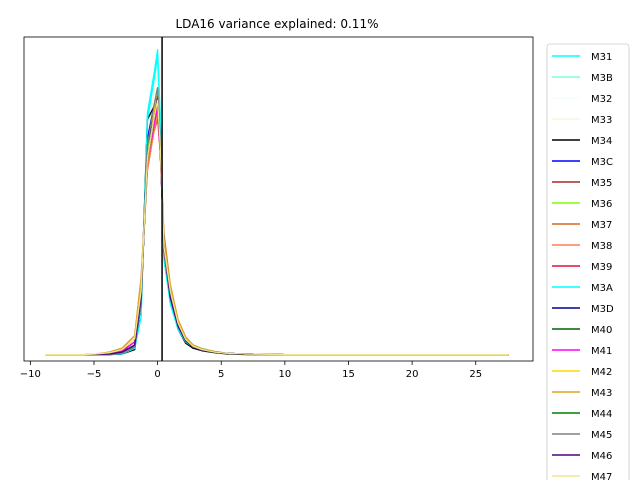 The width and height of the screenshot is (640, 480). I want to click on legend-label-m32: M32, so click(601, 99).